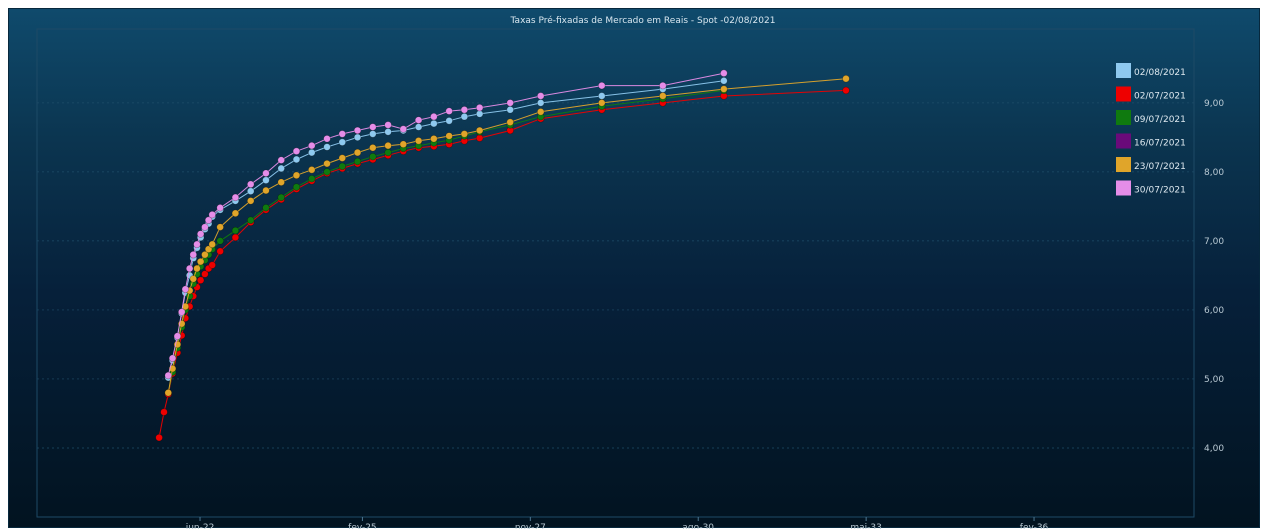 This screenshot has width=1267, height=529. Describe the element at coordinates (1214, 242) in the screenshot. I see `y-tick-label: 7,00` at that location.